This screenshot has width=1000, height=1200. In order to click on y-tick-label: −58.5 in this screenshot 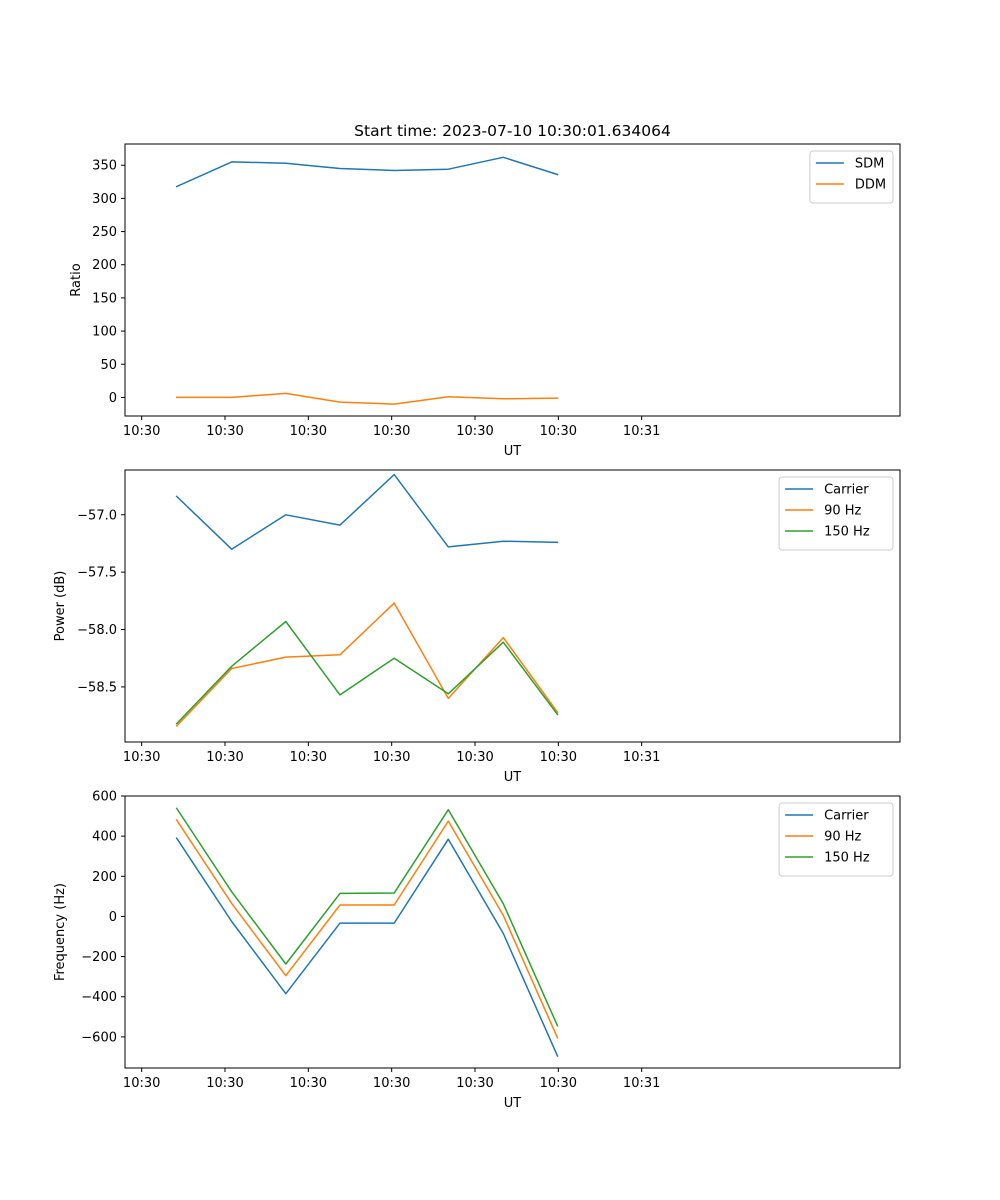, I will do `click(97, 687)`.